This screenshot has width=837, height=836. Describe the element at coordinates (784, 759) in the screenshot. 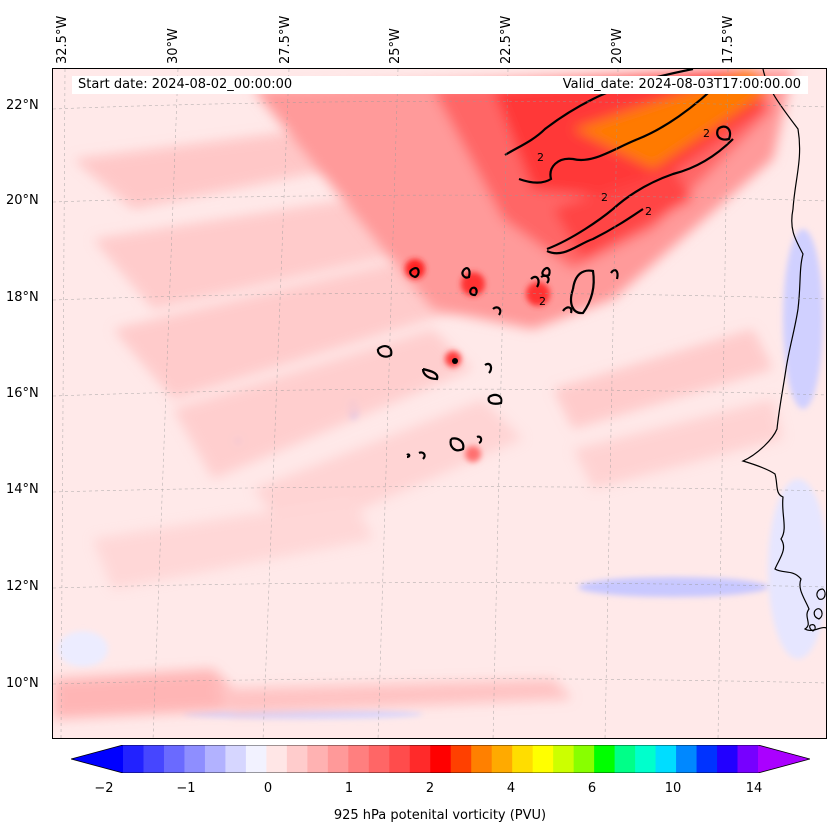

I see `colorbar-extend-max` at that location.